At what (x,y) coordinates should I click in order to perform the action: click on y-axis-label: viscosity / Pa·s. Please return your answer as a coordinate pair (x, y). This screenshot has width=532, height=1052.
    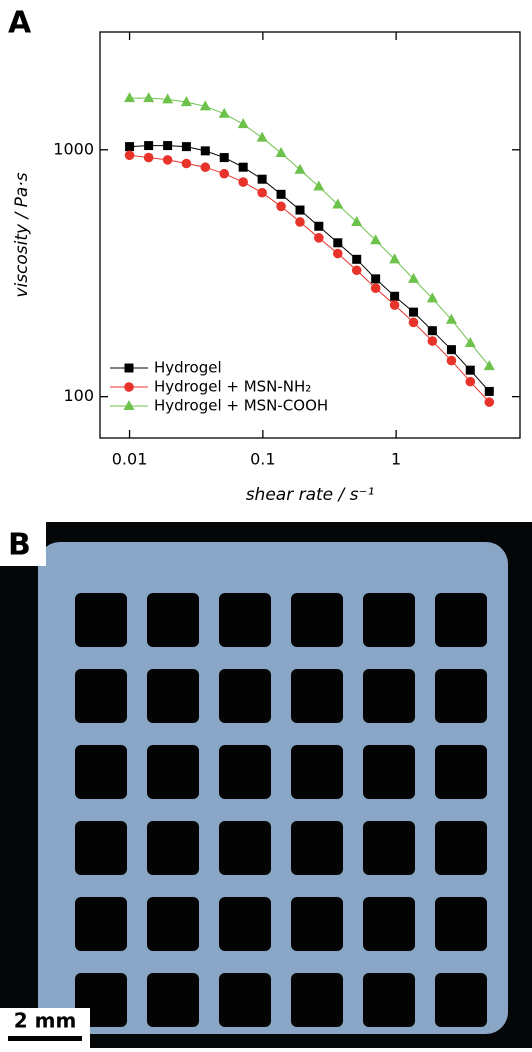
    Looking at the image, I should click on (22, 234).